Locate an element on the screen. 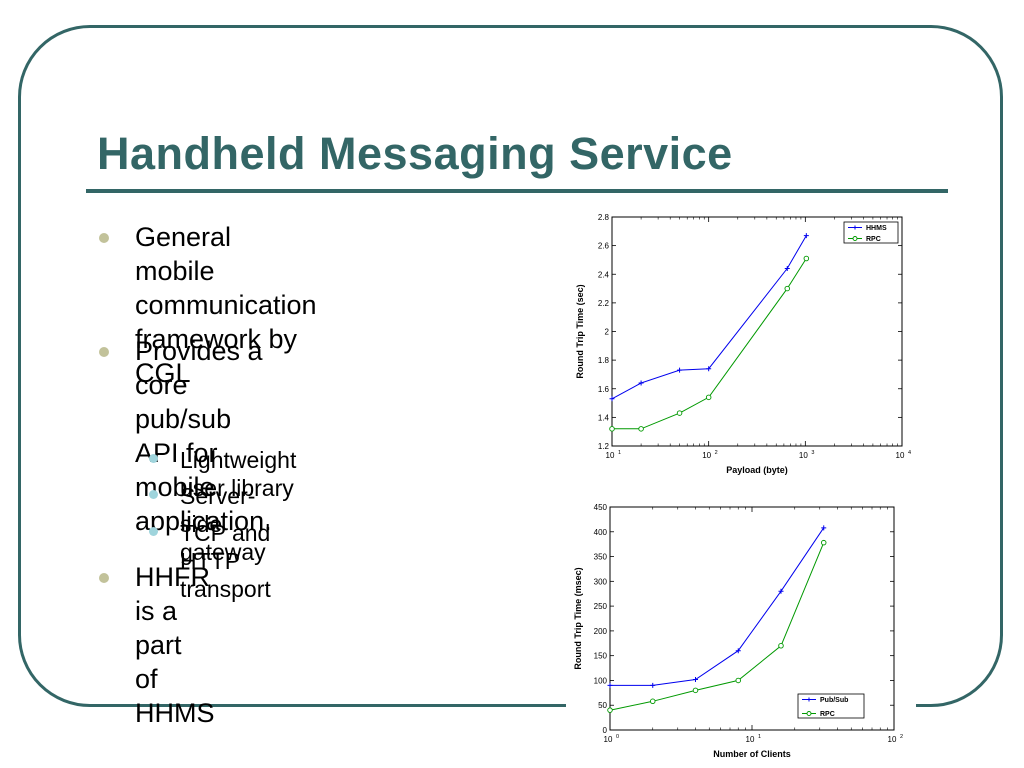 This screenshot has width=1024, height=768. y-tick-label: 1.4 is located at coordinates (604, 417).